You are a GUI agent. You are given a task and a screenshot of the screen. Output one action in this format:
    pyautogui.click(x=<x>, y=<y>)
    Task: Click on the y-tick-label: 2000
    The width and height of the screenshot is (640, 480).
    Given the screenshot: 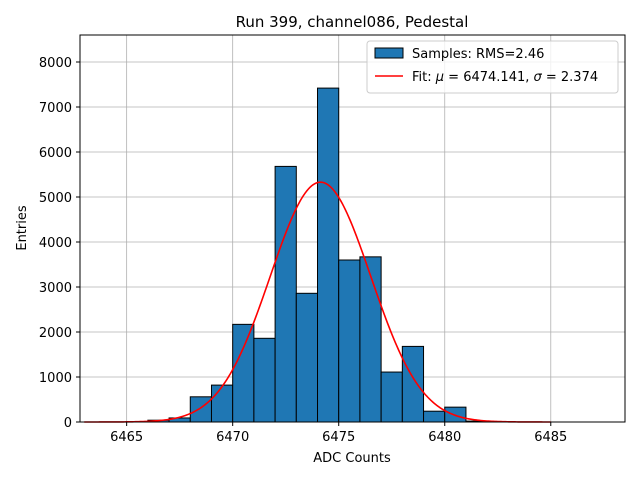 What is the action you would take?
    pyautogui.click(x=55, y=333)
    